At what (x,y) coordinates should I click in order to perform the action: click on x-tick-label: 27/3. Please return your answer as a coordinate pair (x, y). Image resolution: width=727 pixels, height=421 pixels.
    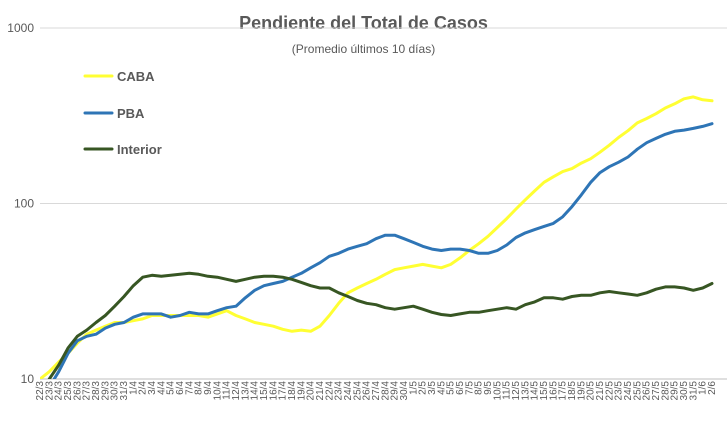
    Looking at the image, I should click on (87, 391).